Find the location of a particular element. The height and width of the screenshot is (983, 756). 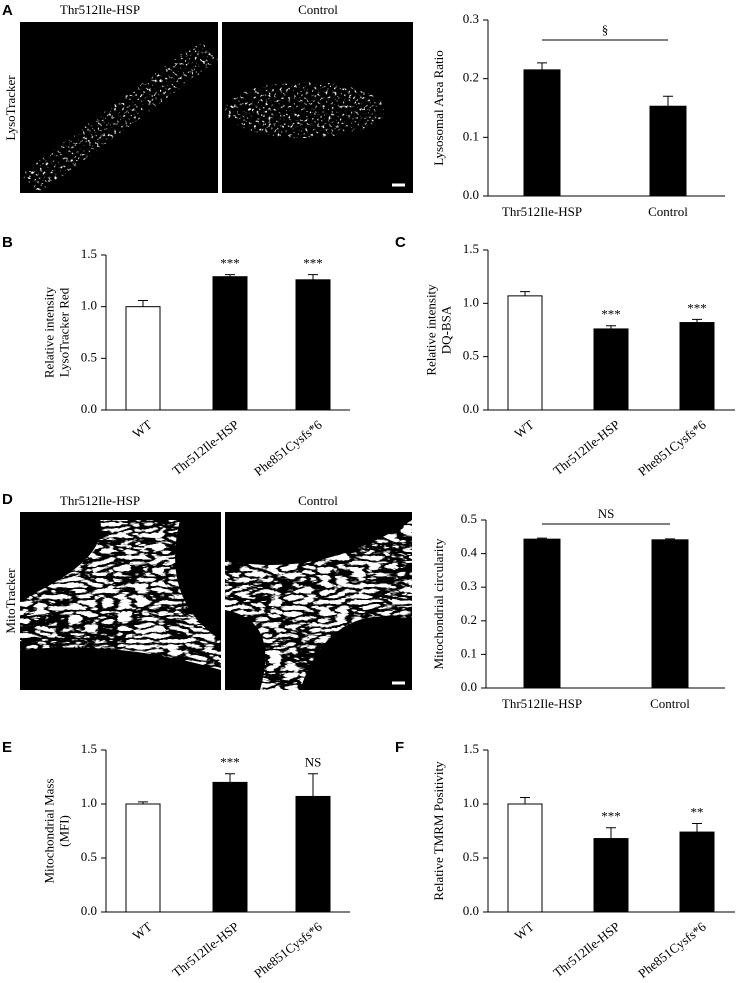

y-axis-label: Lysosomal Area Ratio is located at coordinates (438, 108).